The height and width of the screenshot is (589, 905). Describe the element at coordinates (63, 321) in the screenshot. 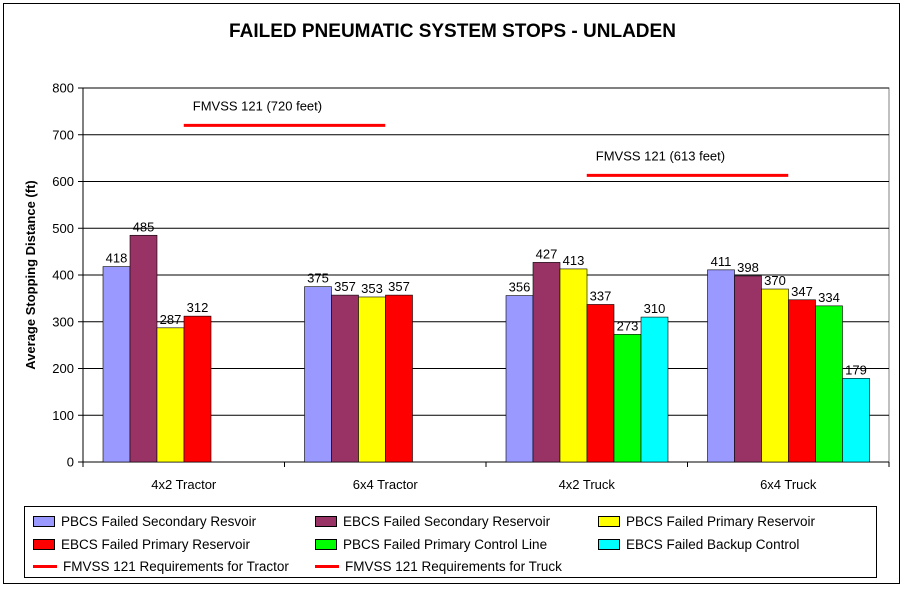

I see `y-tick-label: 300` at that location.